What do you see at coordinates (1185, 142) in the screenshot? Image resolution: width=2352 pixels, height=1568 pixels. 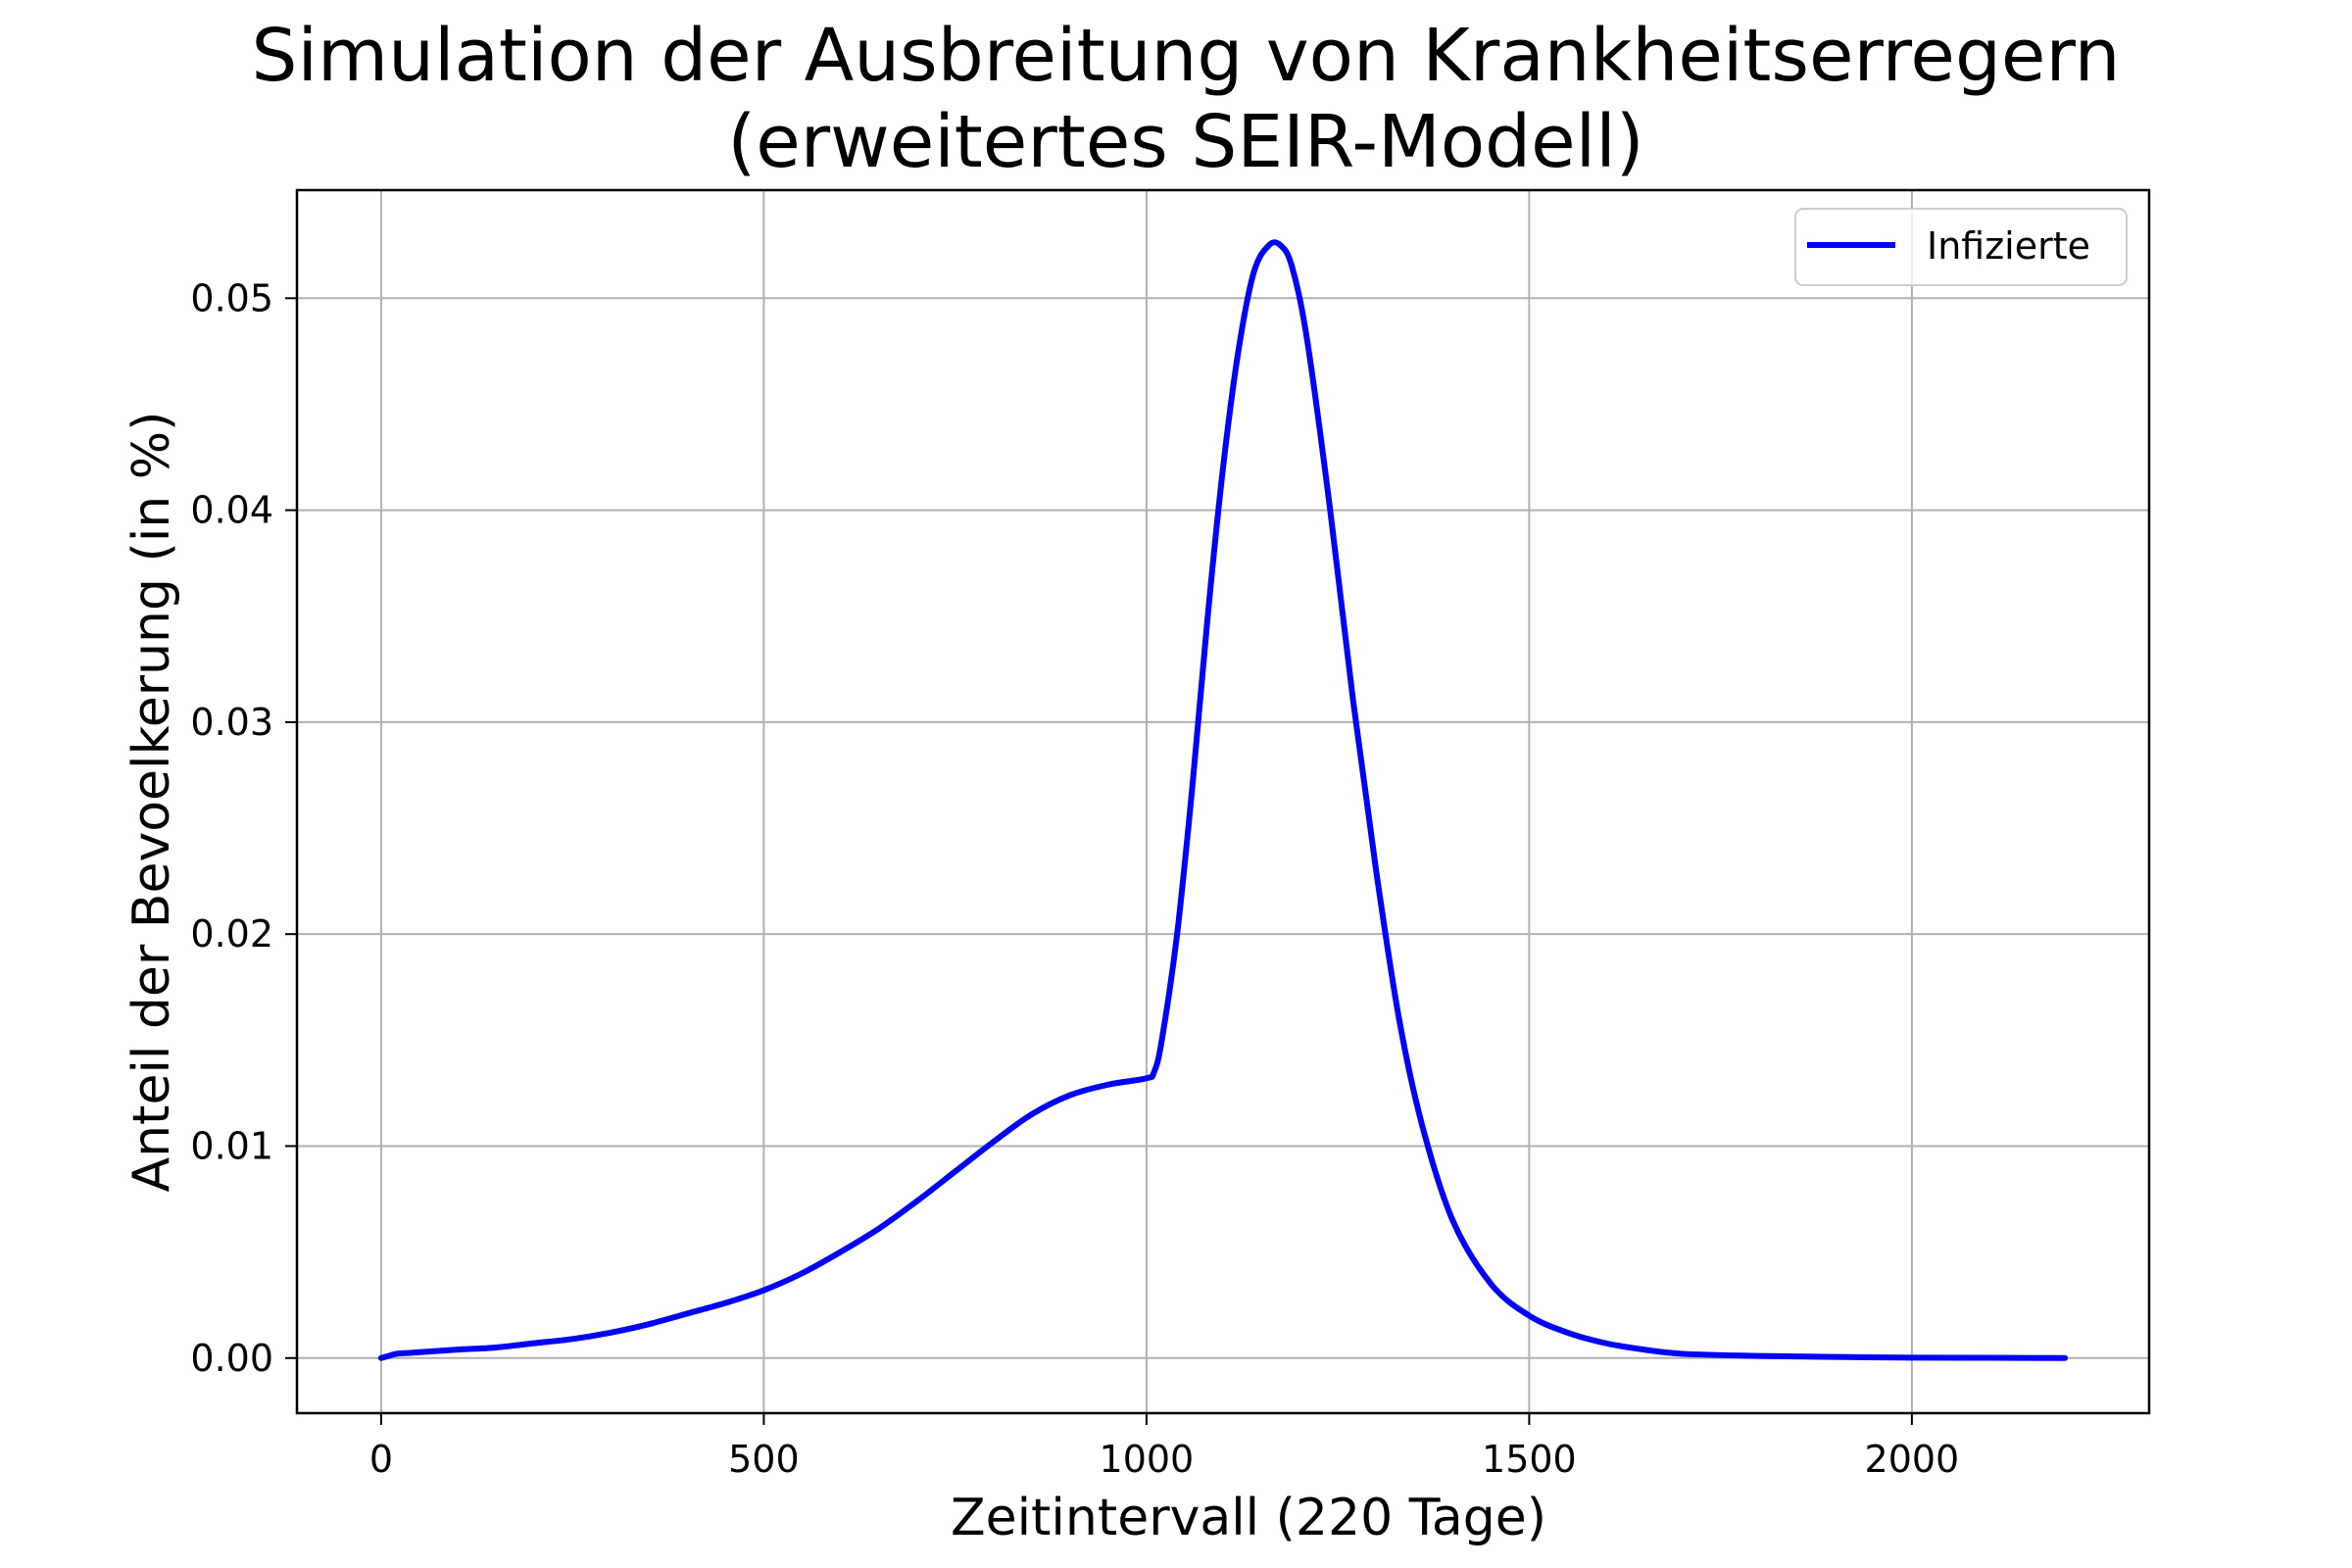 I see `chart-title-line-2: (erweitertes SEIR-Modell)` at bounding box center [1185, 142].